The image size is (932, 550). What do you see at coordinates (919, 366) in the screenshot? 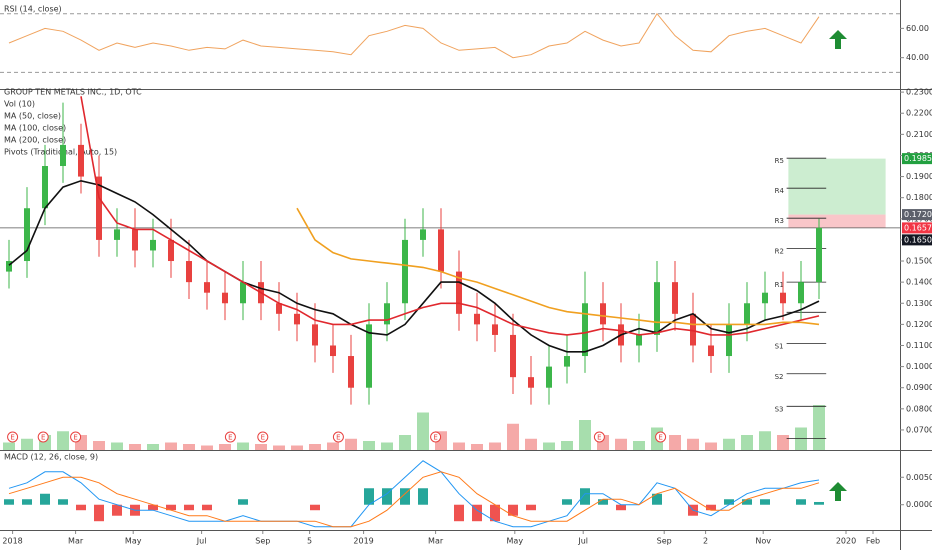
I see `y-tick-label: 0.1000` at bounding box center [919, 366].